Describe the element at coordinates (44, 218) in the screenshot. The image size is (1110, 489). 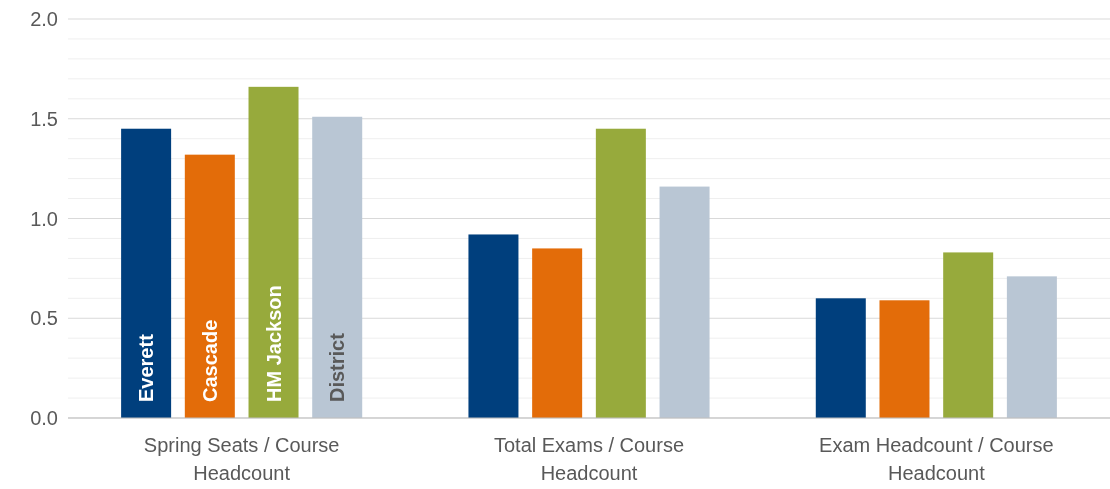
I see `y-tick-label: 1.0` at that location.